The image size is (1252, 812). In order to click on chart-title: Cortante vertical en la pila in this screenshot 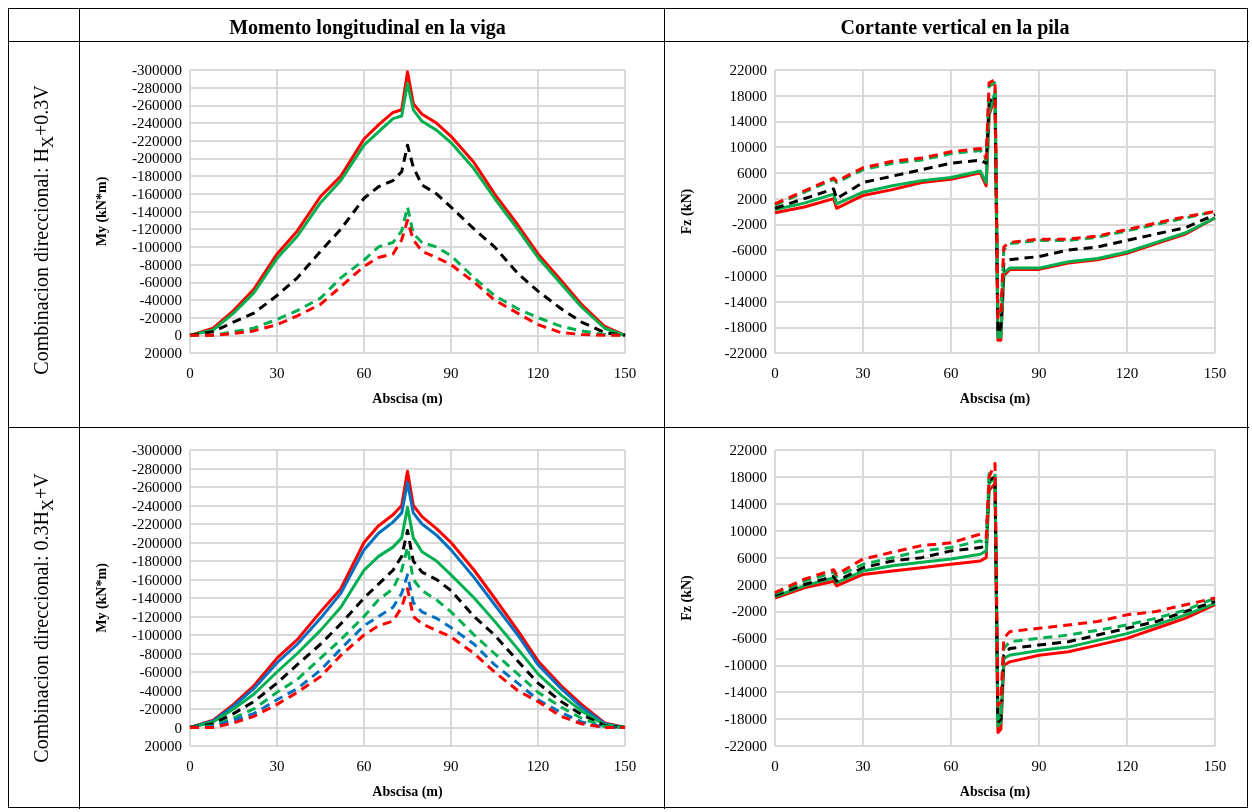, I will do `click(955, 27)`.